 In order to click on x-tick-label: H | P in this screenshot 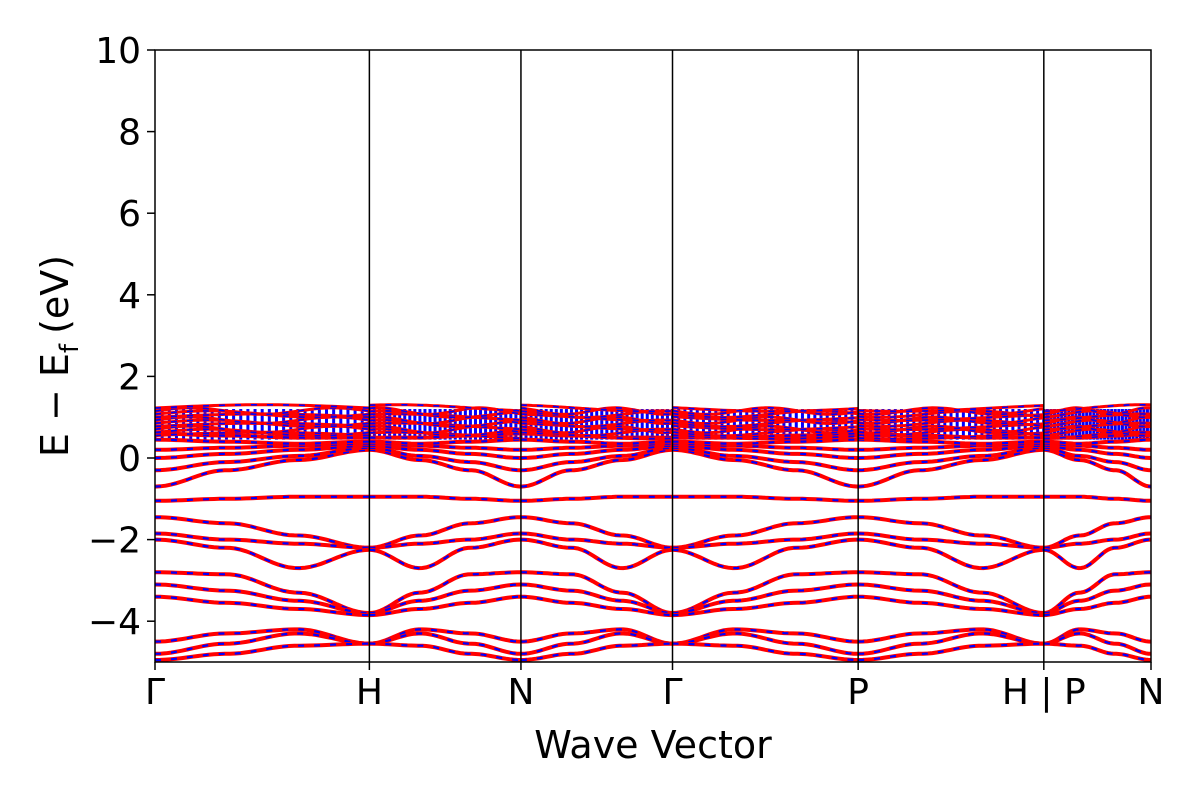, I will do `click(1044, 692)`.